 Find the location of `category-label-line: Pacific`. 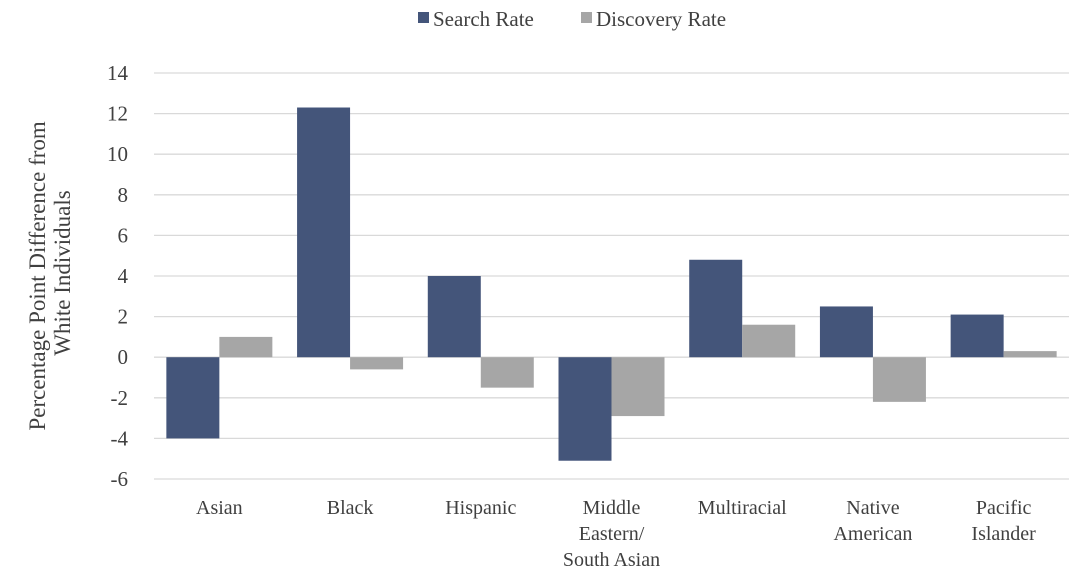

category-label-line: Pacific is located at coordinates (1004, 508).